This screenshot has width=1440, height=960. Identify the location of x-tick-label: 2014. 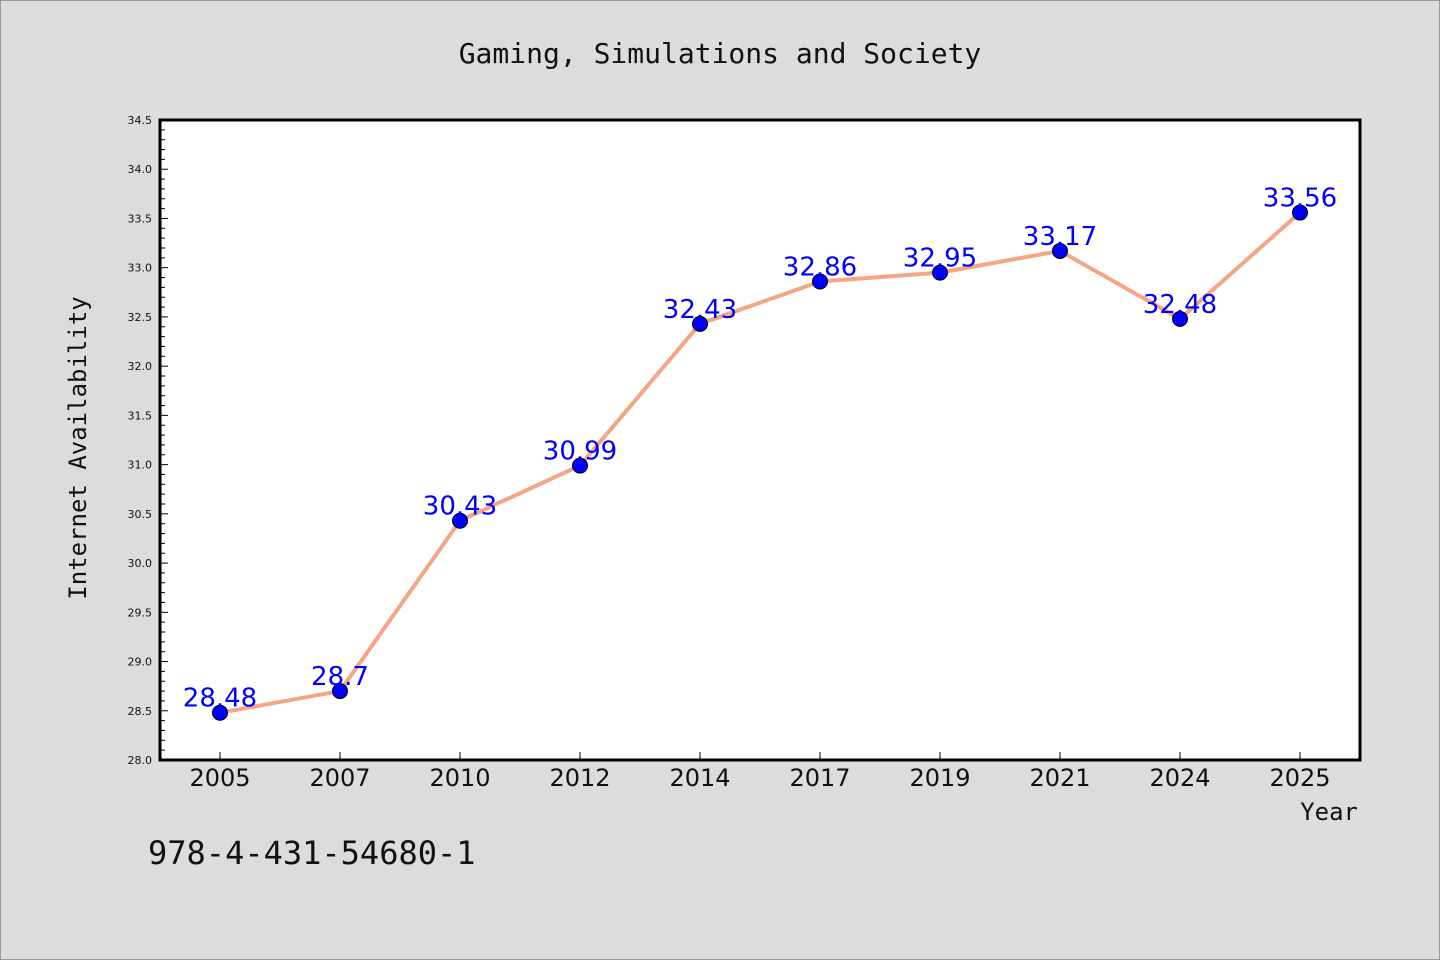
(699, 778).